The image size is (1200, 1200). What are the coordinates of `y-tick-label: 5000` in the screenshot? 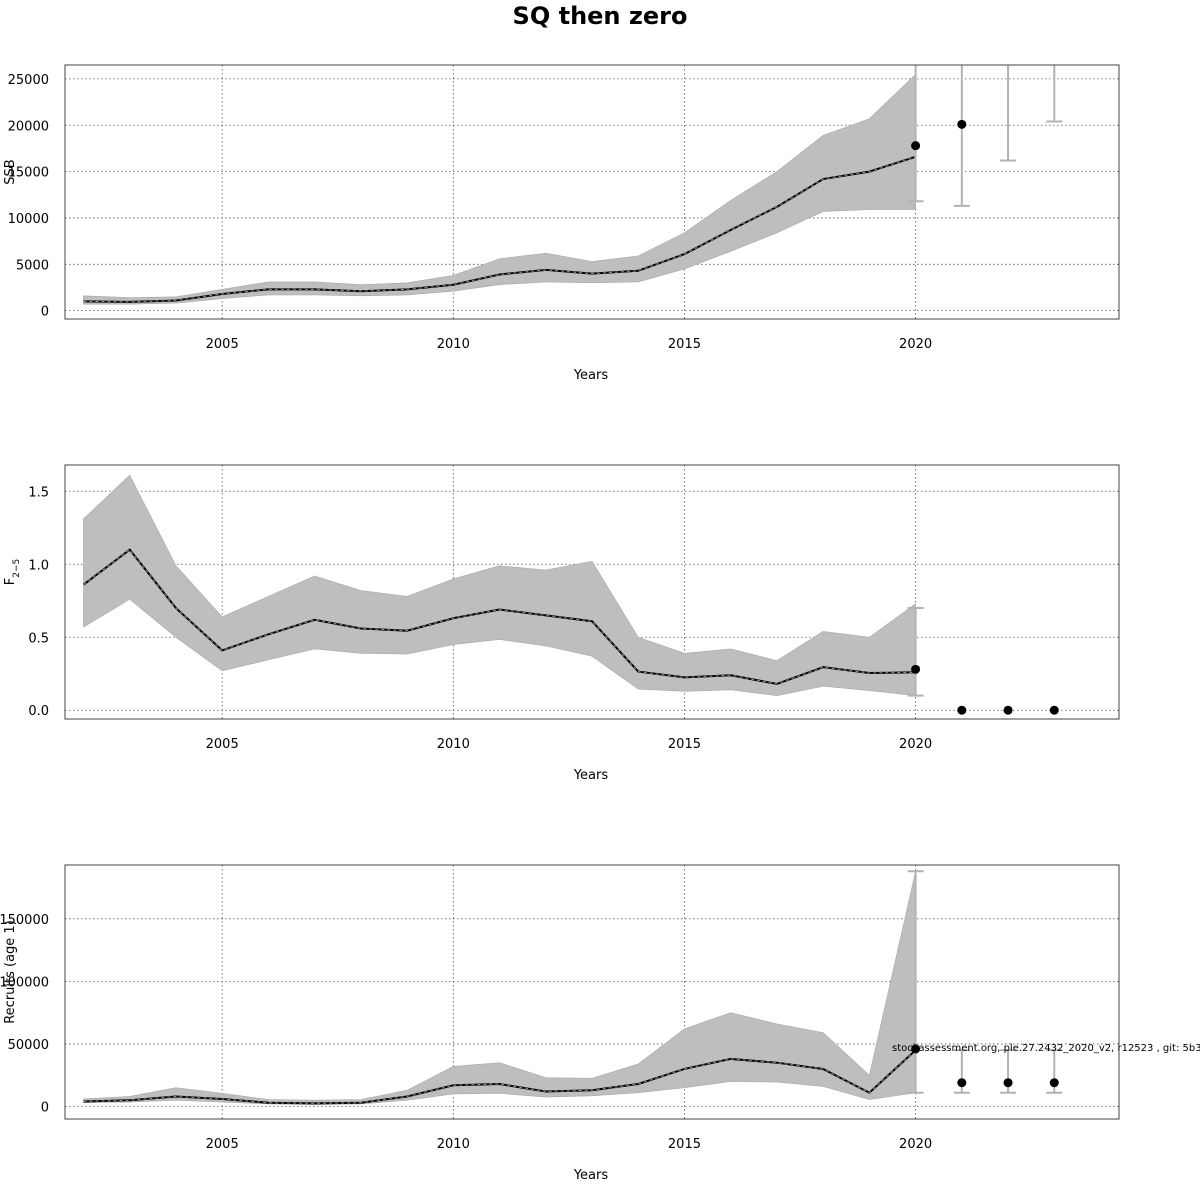 It's located at (32, 265).